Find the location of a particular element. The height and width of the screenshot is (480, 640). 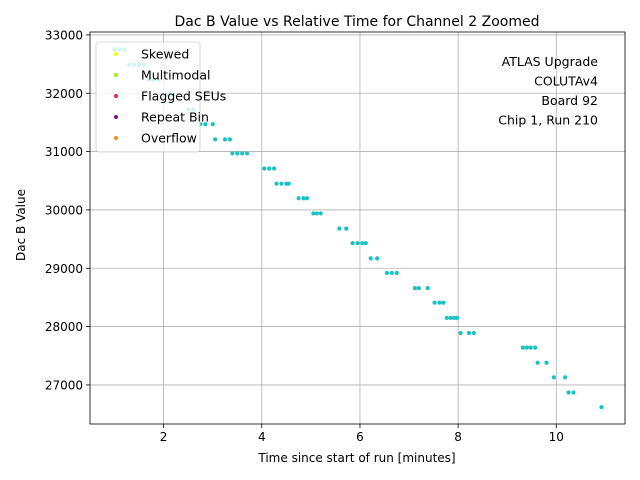

y-tick-label: 33000 is located at coordinates (64, 35).